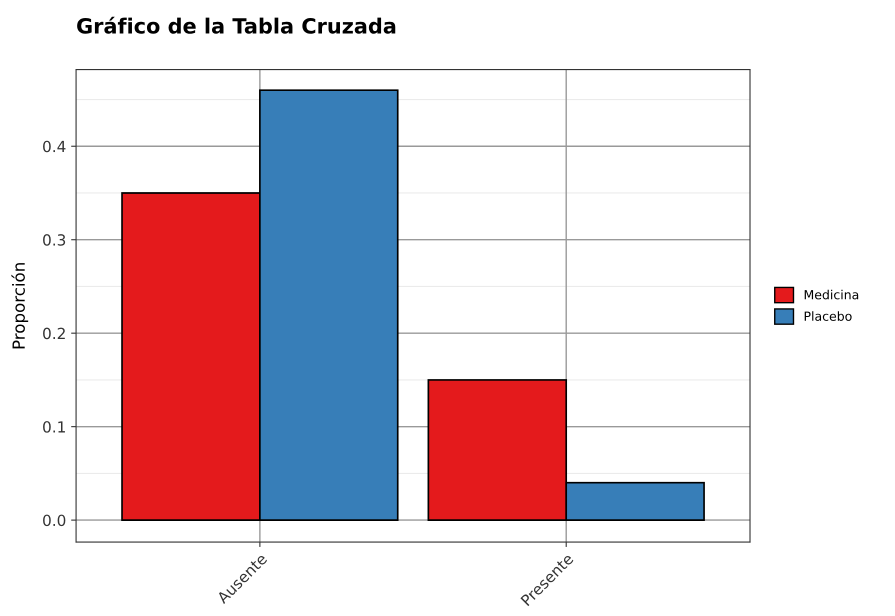 Image resolution: width=895 pixels, height=616 pixels. What do you see at coordinates (236, 25) in the screenshot?
I see `chart-title: Gráfico de la Tabla Cruzada` at bounding box center [236, 25].